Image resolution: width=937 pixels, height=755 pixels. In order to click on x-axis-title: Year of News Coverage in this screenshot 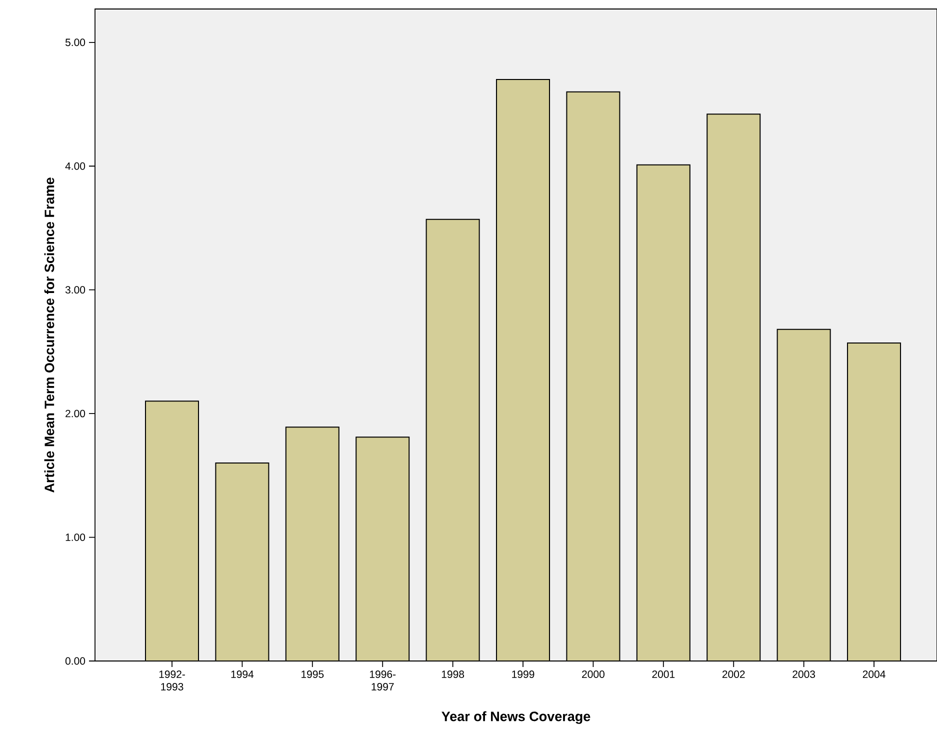, I will do `click(516, 717)`.